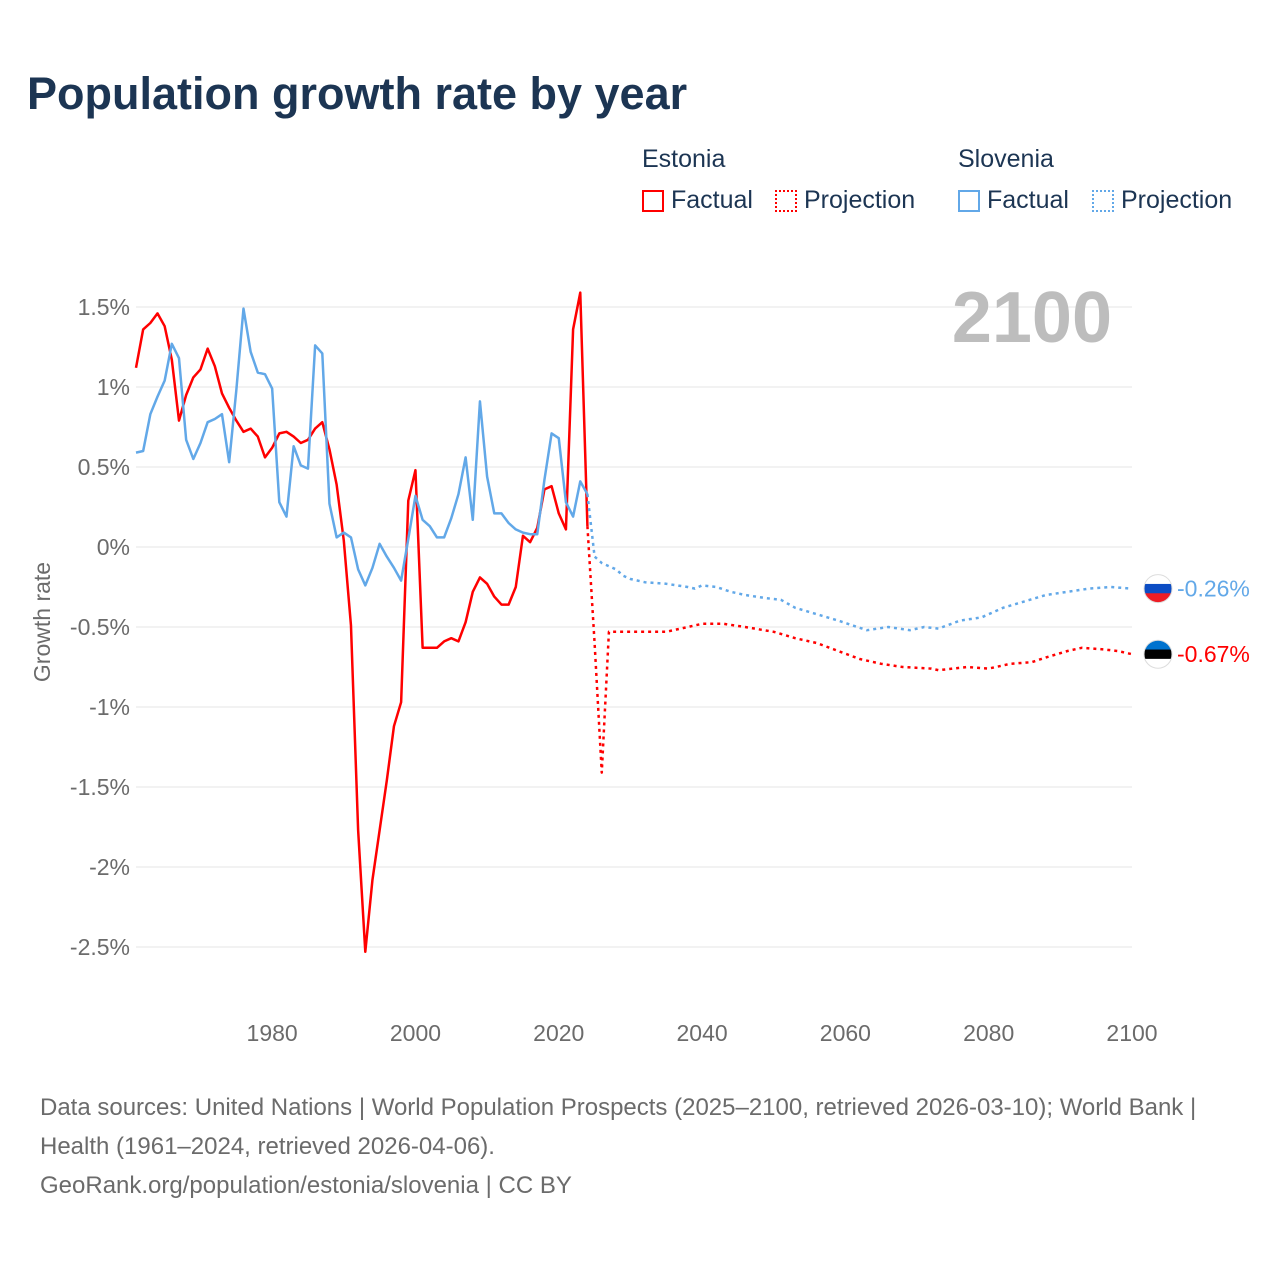  What do you see at coordinates (1131, 1033) in the screenshot?
I see `x-tick-label: 2100` at bounding box center [1131, 1033].